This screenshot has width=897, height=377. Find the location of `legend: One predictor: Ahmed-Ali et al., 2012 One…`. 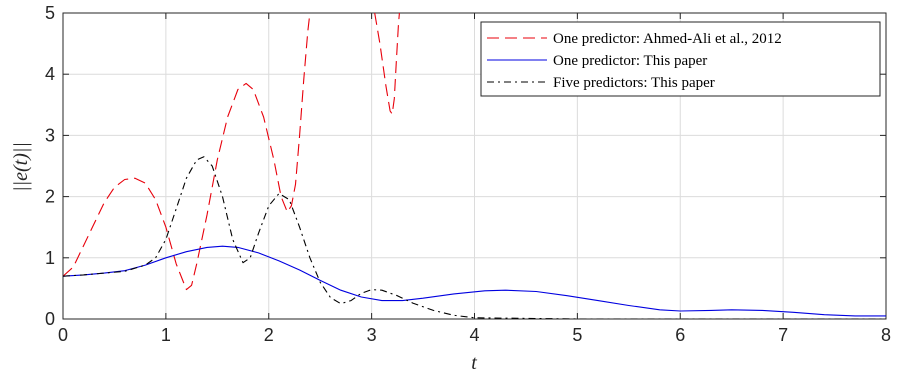

legend: One predictor: Ahmed-Ali et al., 2012 One… is located at coordinates (680, 59).